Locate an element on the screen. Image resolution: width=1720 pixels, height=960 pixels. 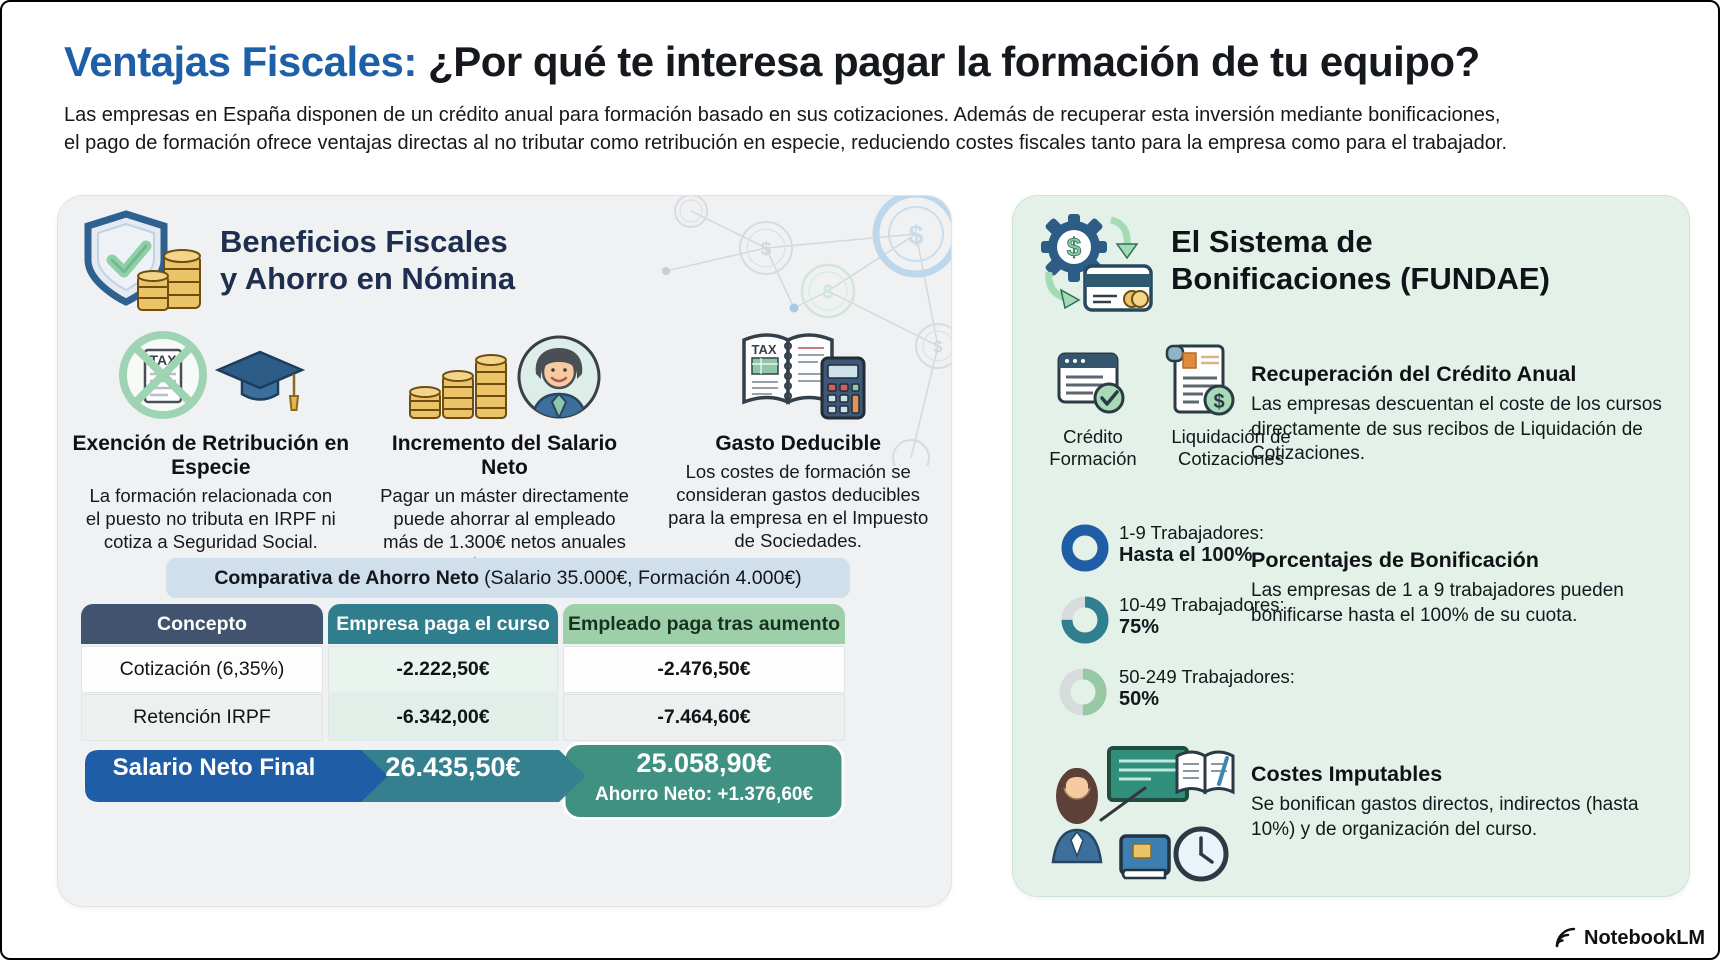
liquidacion-cotizaciones-icon: $ is located at coordinates (1200, 380).